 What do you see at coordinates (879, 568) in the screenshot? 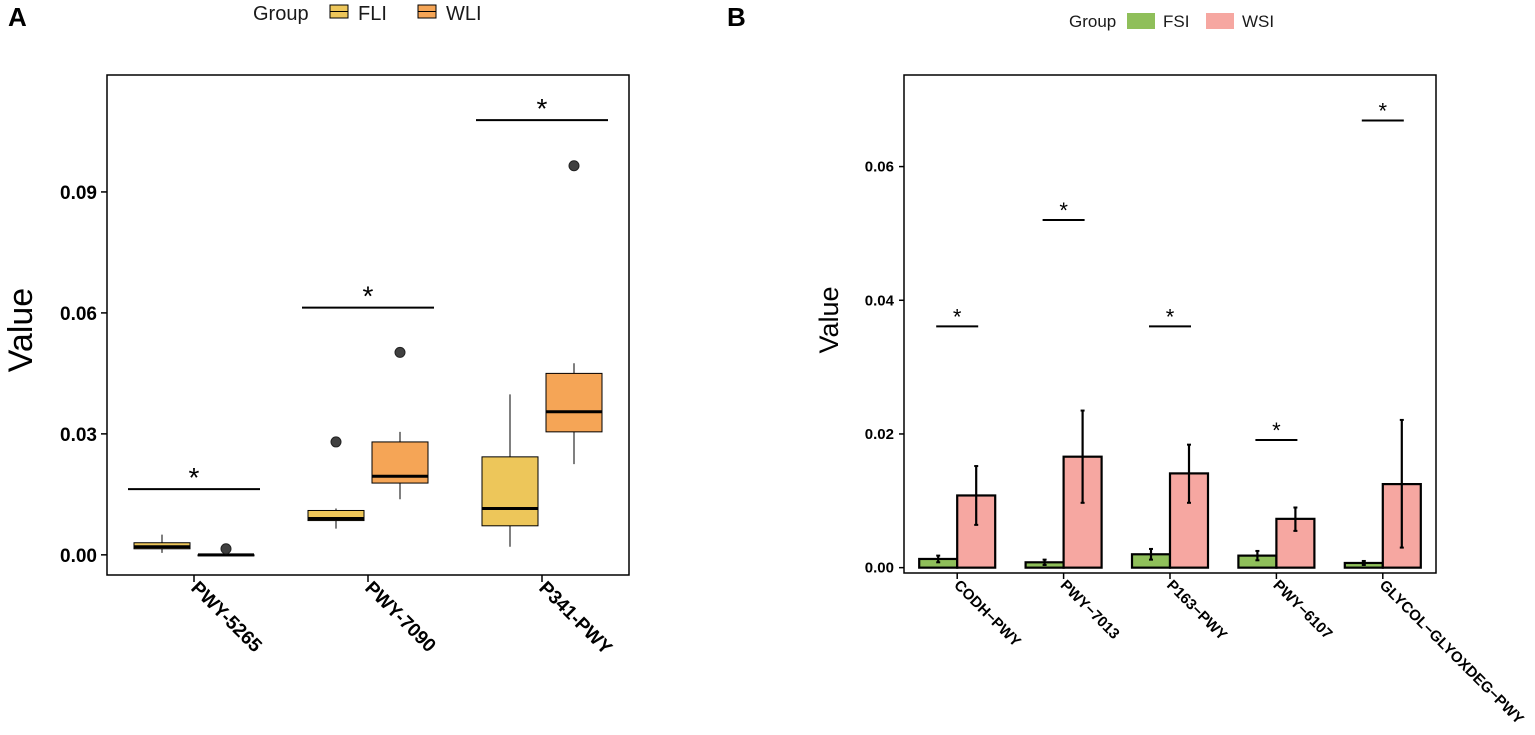
I see `y-tick-label-b: 0.00` at bounding box center [879, 568].